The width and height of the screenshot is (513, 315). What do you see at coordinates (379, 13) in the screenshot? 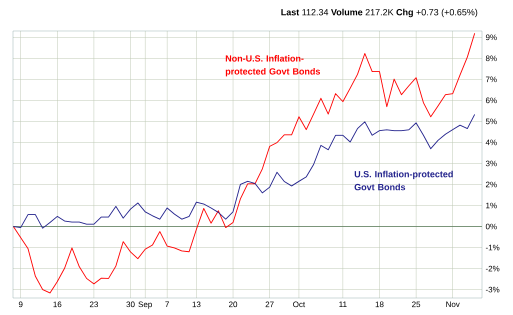
I see `text: Last 112.34 Volume 217.2K Chg +0.73 (+0.65%)` at bounding box center [379, 13].